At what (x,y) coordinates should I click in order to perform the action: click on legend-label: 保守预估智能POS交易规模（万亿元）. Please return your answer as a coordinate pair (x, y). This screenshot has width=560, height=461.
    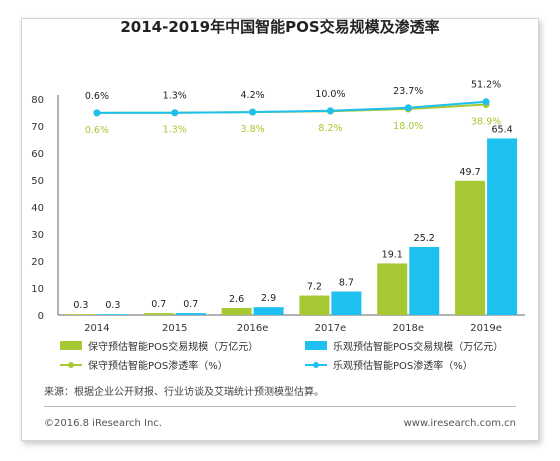
    Looking at the image, I should click on (173, 346).